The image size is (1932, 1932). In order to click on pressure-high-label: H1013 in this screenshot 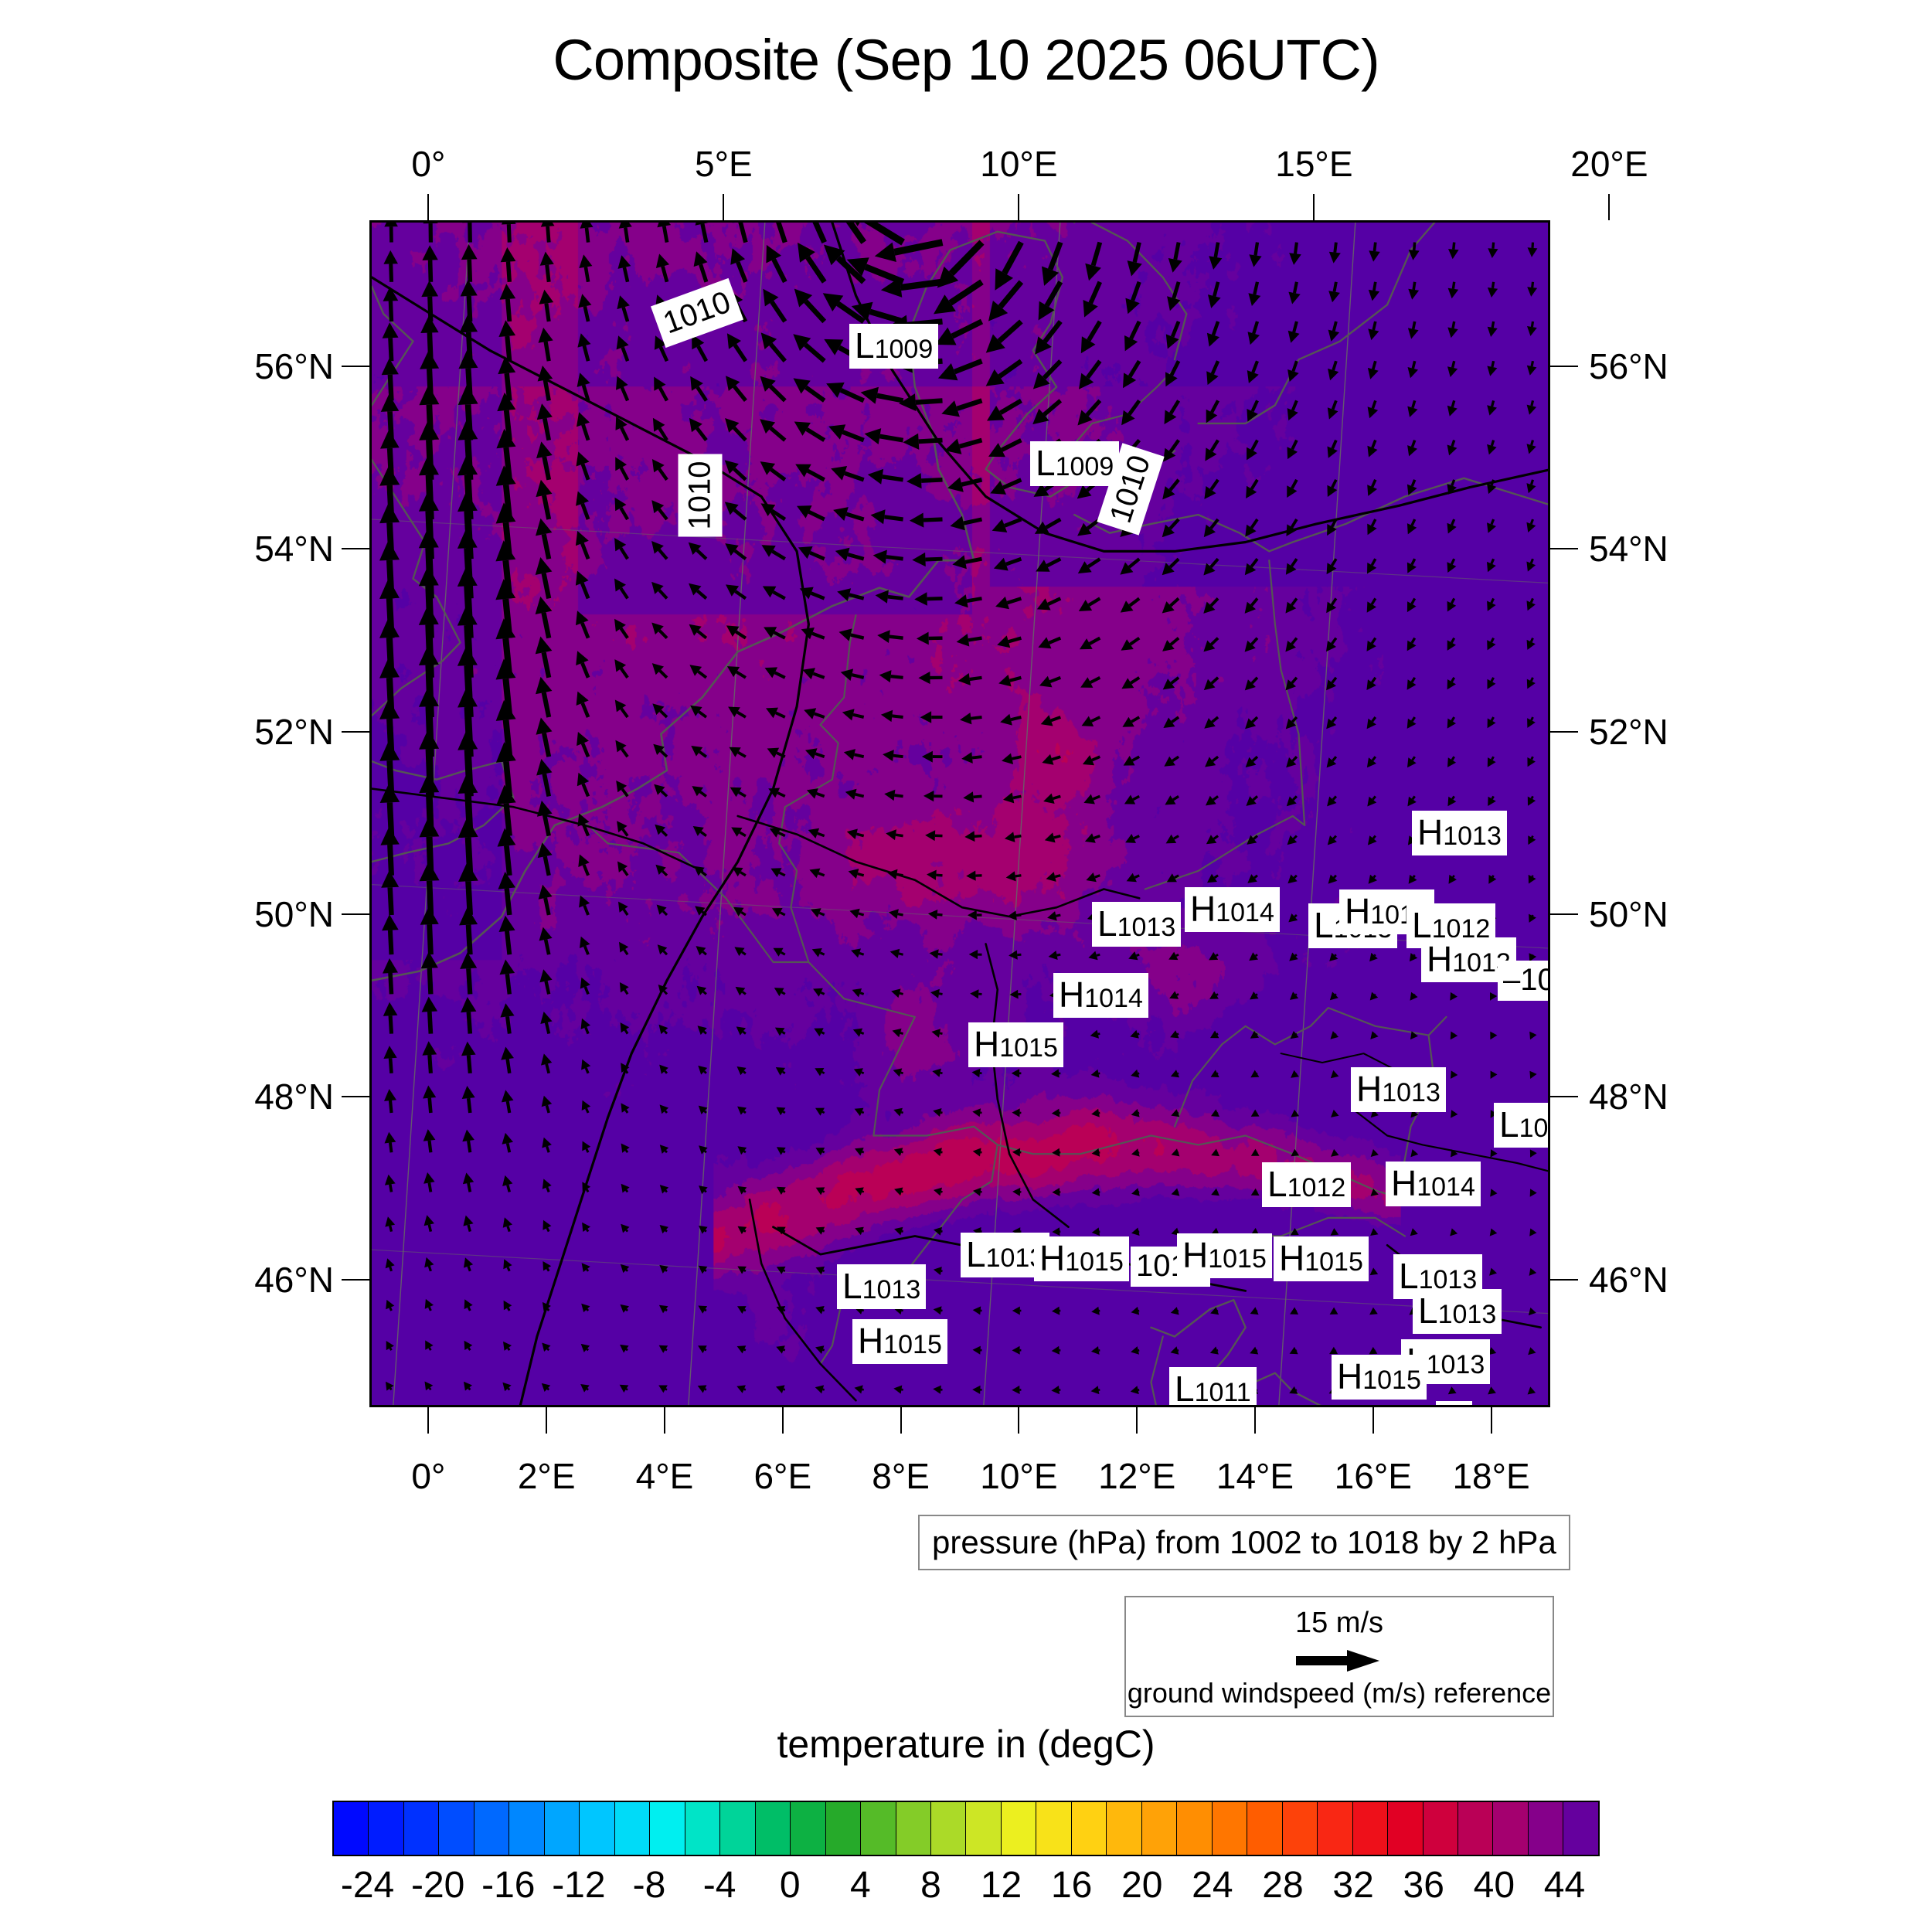, I will do `click(1468, 960)`.